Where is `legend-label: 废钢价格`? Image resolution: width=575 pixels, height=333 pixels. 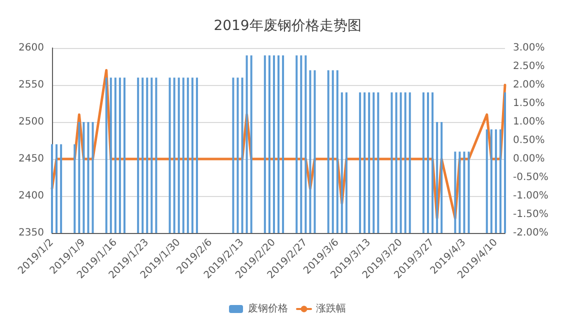 legend-label: 废钢价格 is located at coordinates (268, 308).